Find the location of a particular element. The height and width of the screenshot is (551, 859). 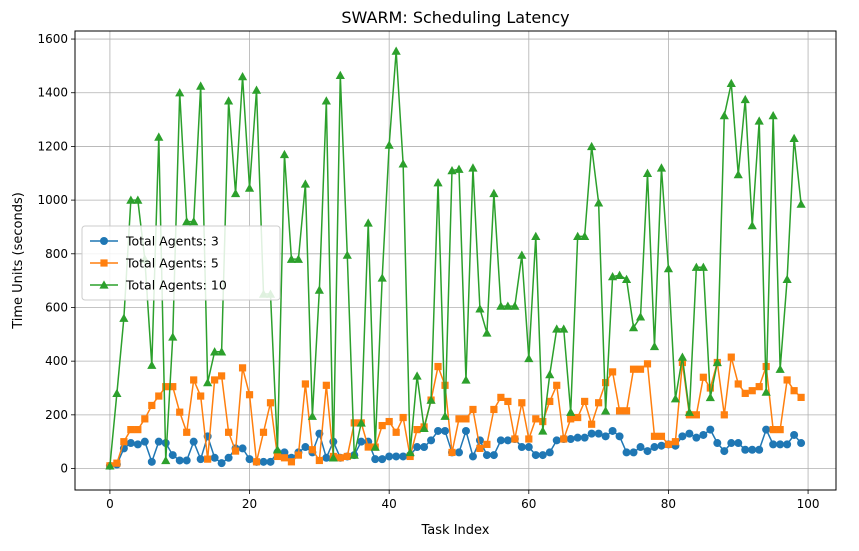

x-tick-label: 60 is located at coordinates (528, 504).